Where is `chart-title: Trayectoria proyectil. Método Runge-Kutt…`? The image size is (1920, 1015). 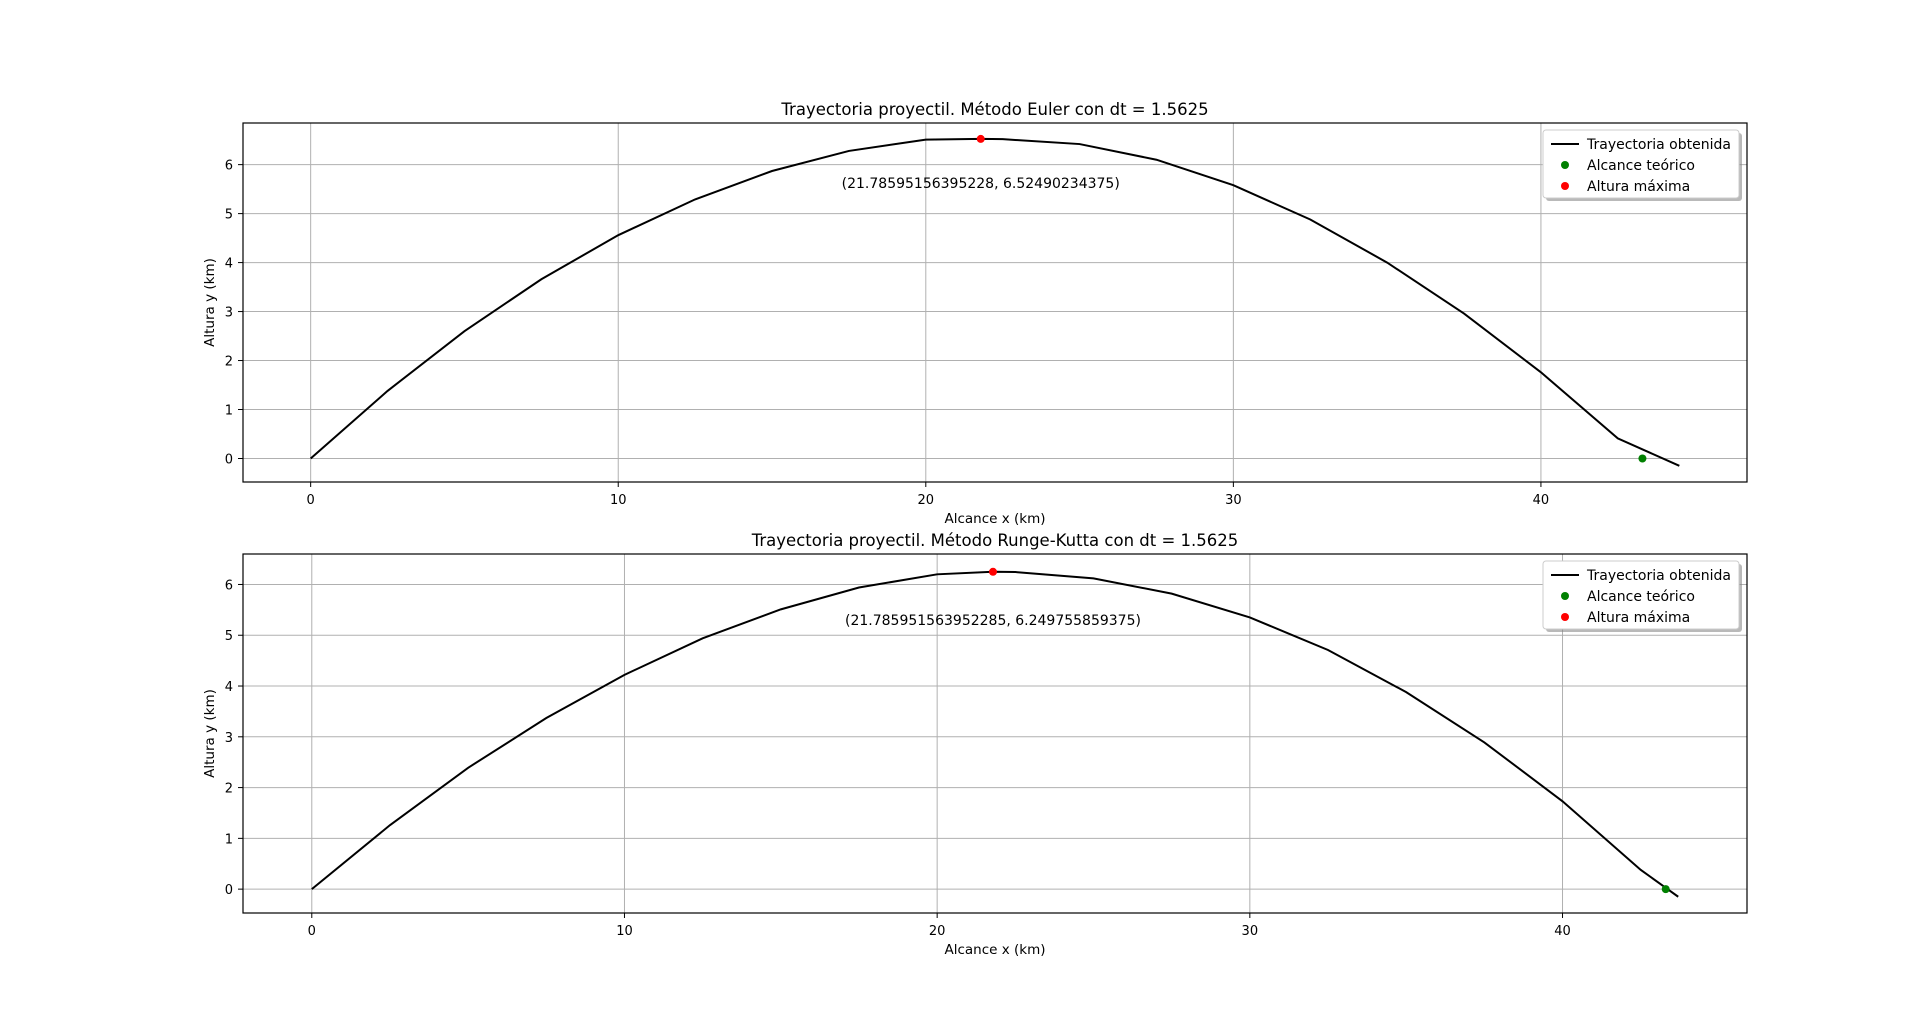 chart-title: Trayectoria proyectil. Método Runge-Kutt… is located at coordinates (995, 540).